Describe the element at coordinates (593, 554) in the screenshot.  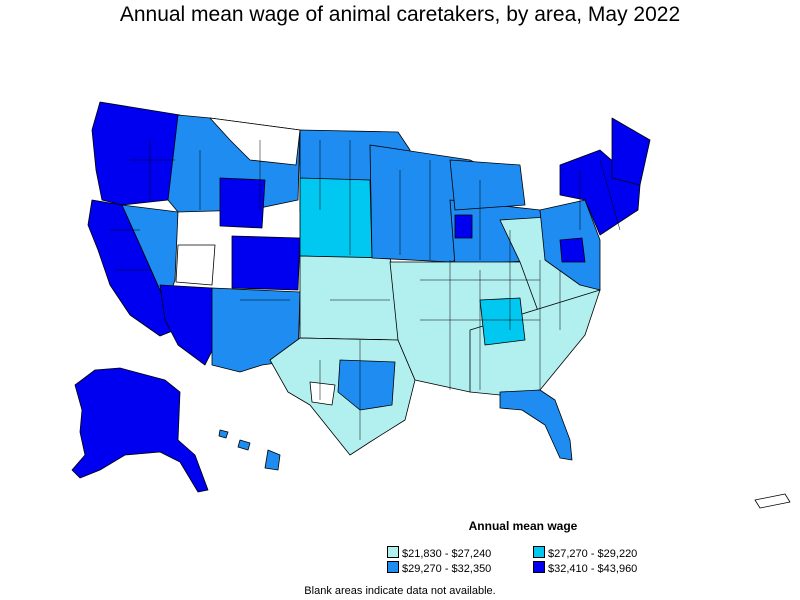
I see `legend-label: $27,270 - $29,220` at that location.